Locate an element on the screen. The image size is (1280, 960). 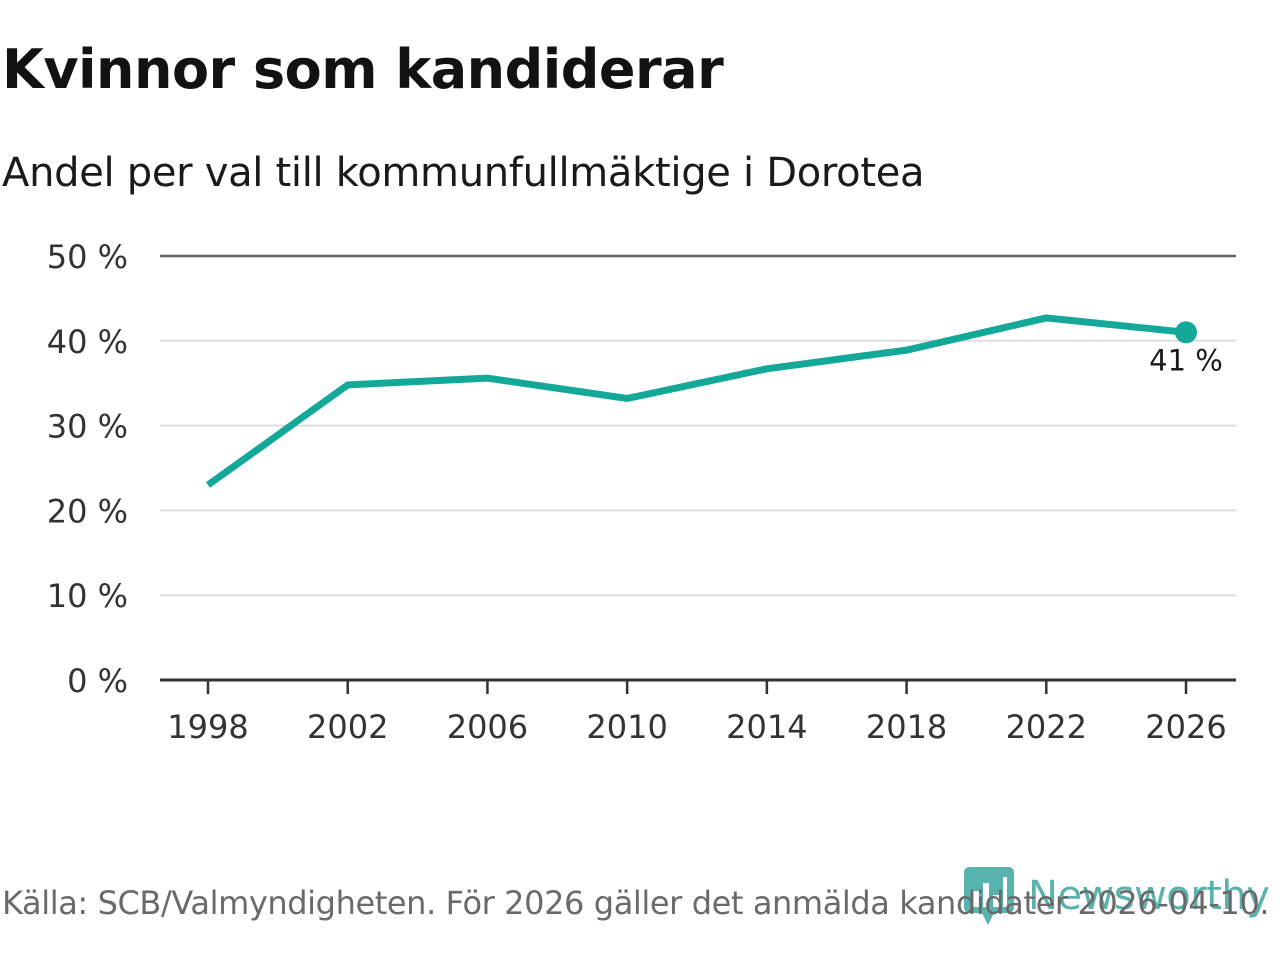
x-tick-label: 2022 is located at coordinates (1046, 727).